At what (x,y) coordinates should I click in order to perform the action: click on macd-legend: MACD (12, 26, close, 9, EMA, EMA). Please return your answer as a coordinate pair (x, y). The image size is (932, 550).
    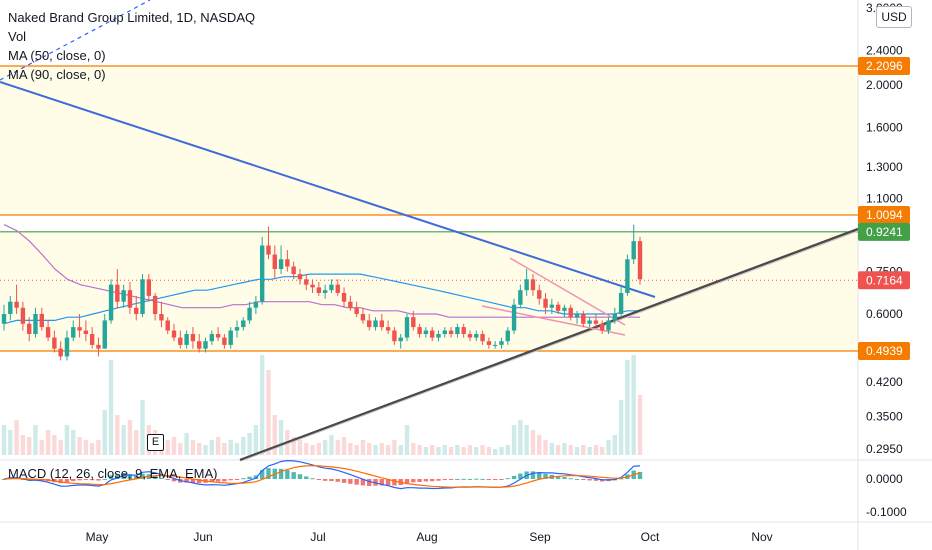
    Looking at the image, I should click on (113, 473).